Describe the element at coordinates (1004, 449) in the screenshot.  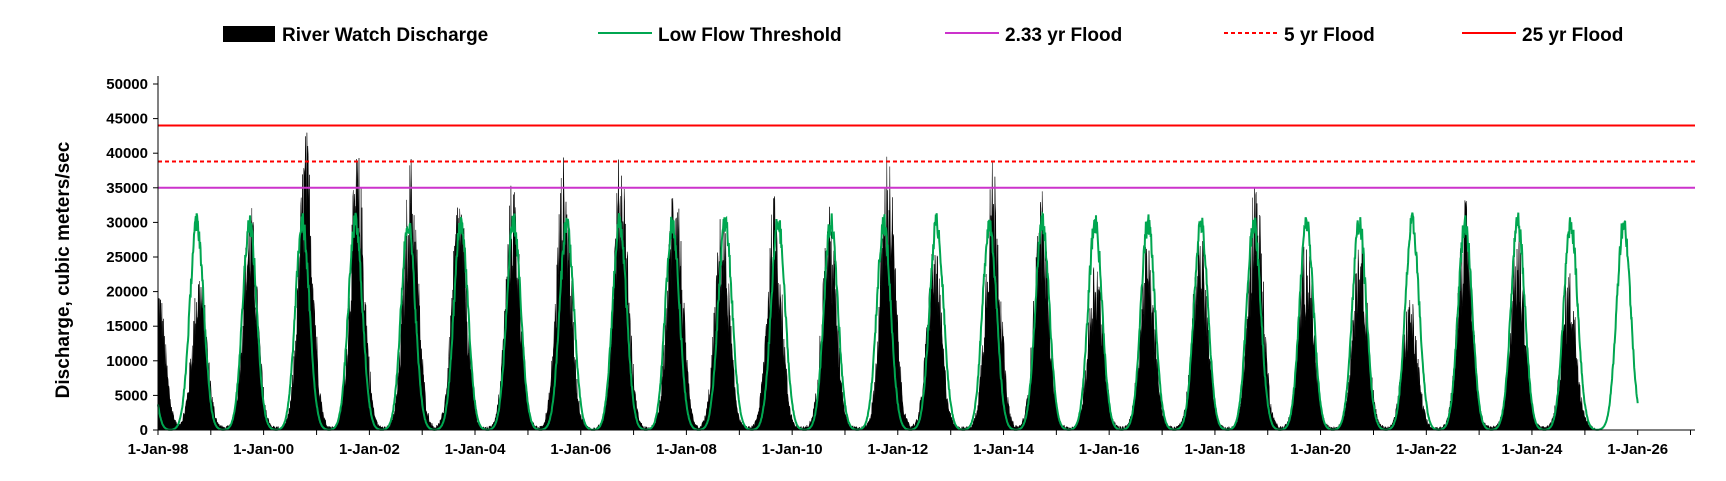
I see `x-tick-label: 1-Jan-14` at that location.